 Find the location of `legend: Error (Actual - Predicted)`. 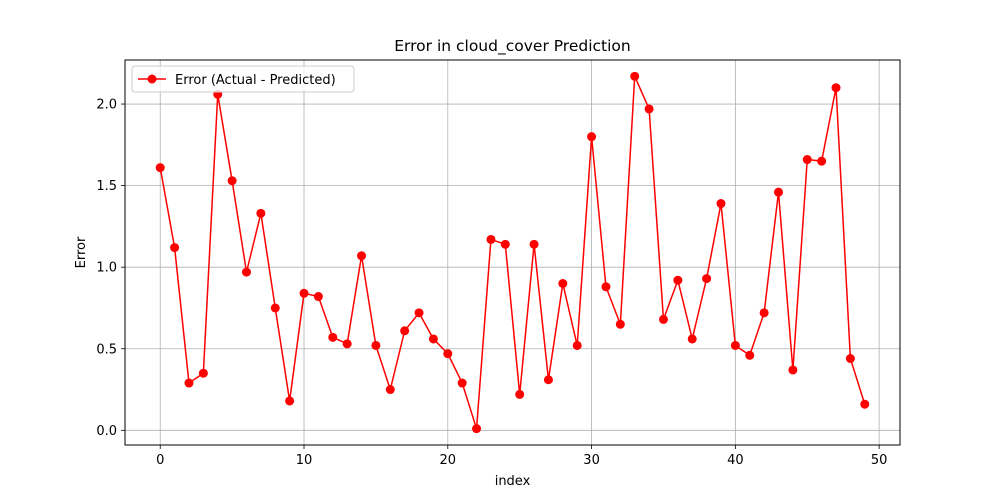

legend: Error (Actual - Predicted) is located at coordinates (243, 79).